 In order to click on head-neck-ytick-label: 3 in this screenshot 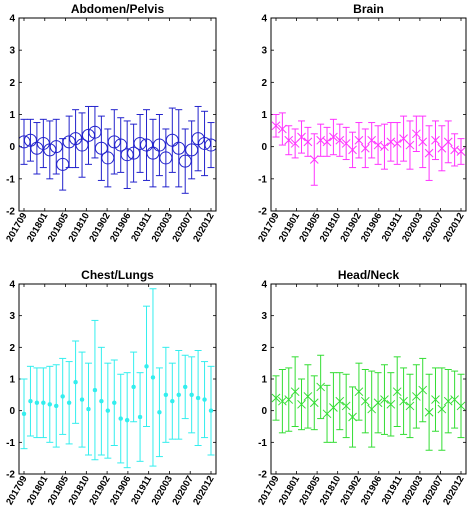, I will do `click(264, 316)`.